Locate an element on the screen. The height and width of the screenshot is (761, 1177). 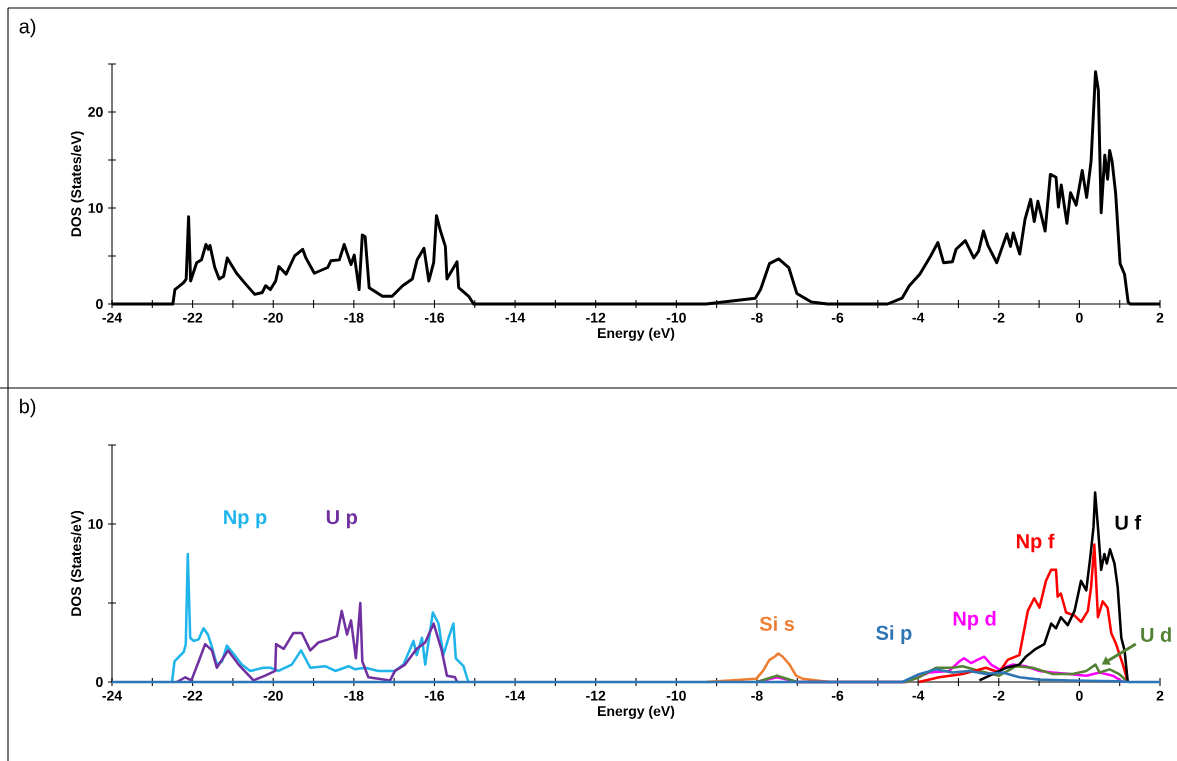
series-label: Np d is located at coordinates (974, 620).